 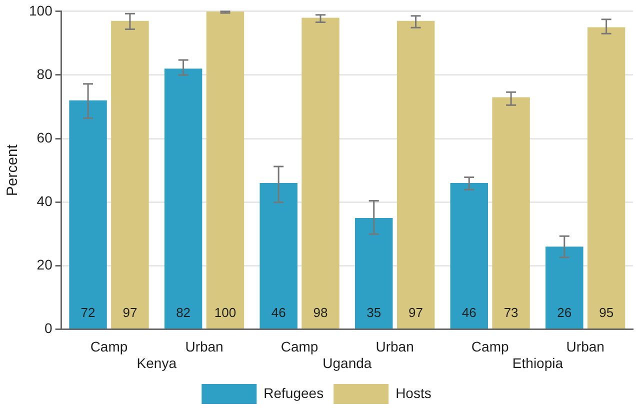 I want to click on data-label: 95, so click(x=606, y=312).